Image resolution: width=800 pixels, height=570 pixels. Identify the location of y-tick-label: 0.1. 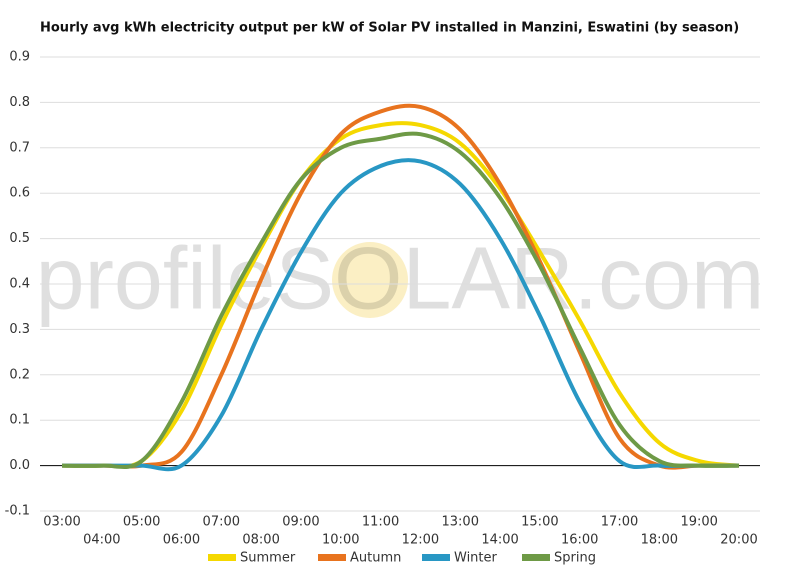
(19, 420).